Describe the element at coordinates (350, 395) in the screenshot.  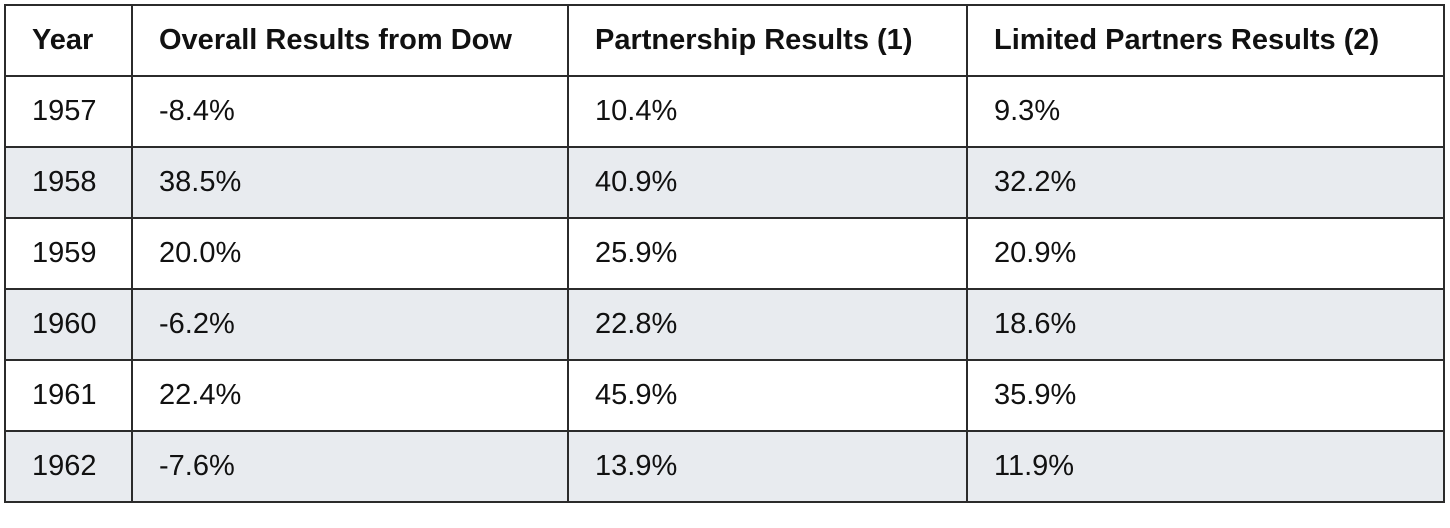
I see `cell-dow-result: 22.4%` at that location.